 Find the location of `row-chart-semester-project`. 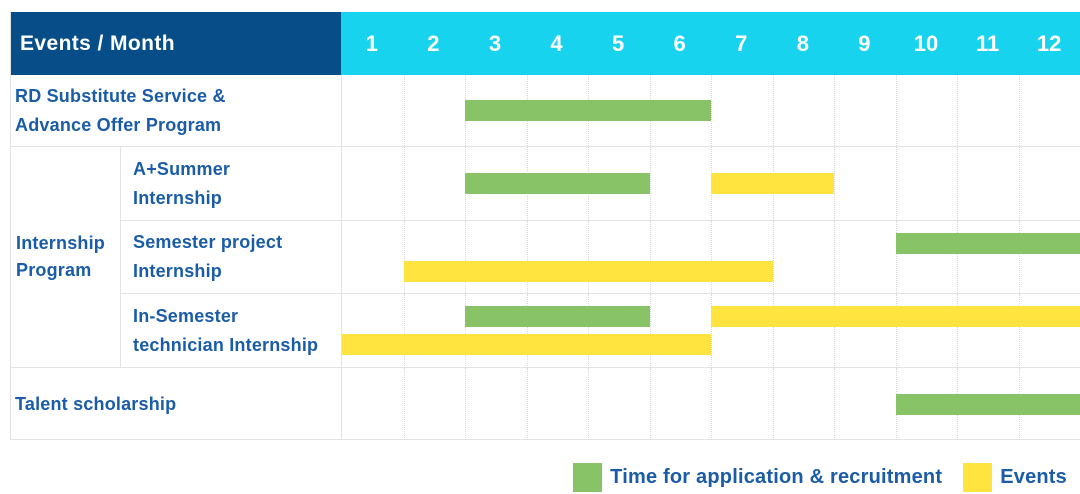

row-chart-semester-project is located at coordinates (710, 257).